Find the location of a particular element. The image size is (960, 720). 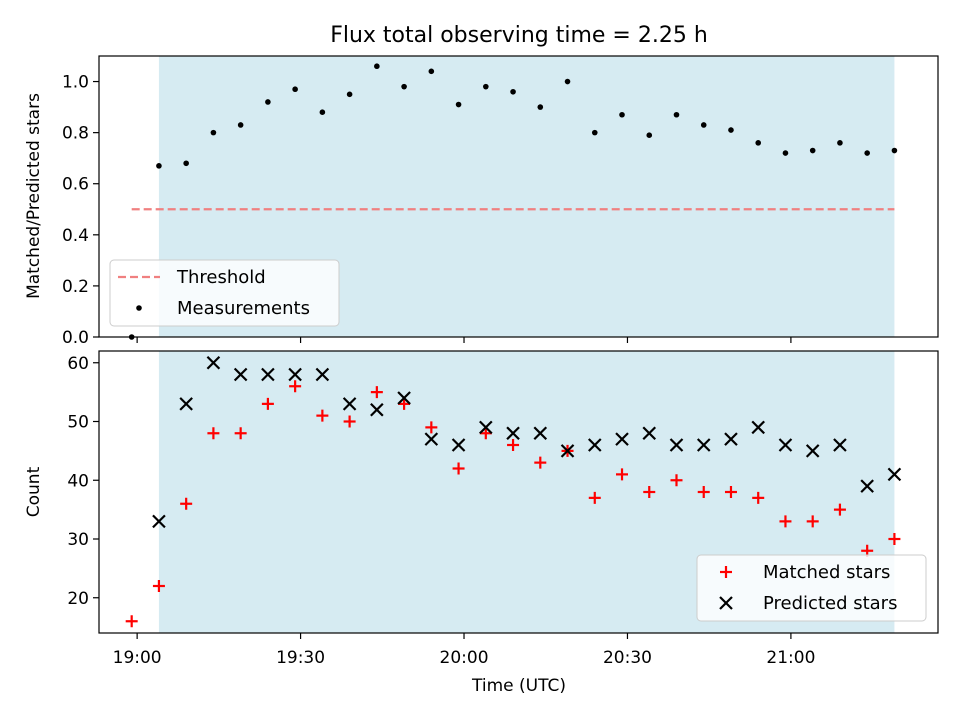

bottom-y-tick-label: 50 is located at coordinates (78, 423).